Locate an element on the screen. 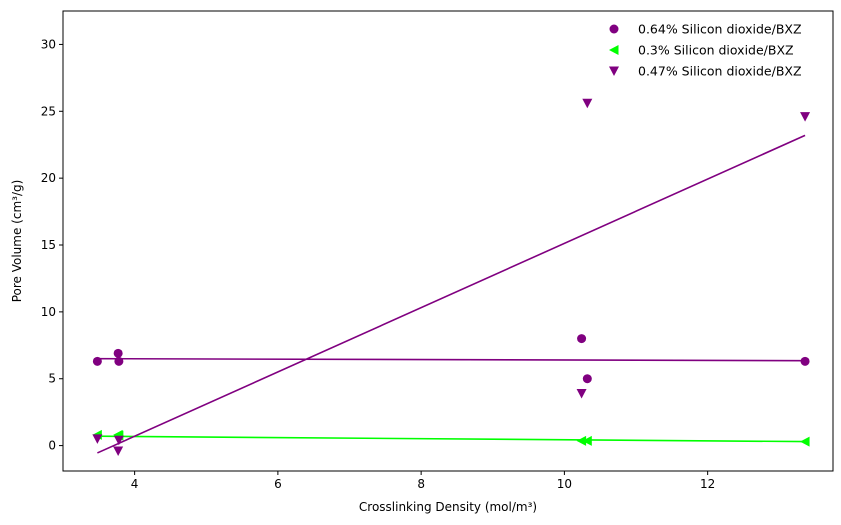 The width and height of the screenshot is (841, 525). y-tick-label: 30 is located at coordinates (48, 44).